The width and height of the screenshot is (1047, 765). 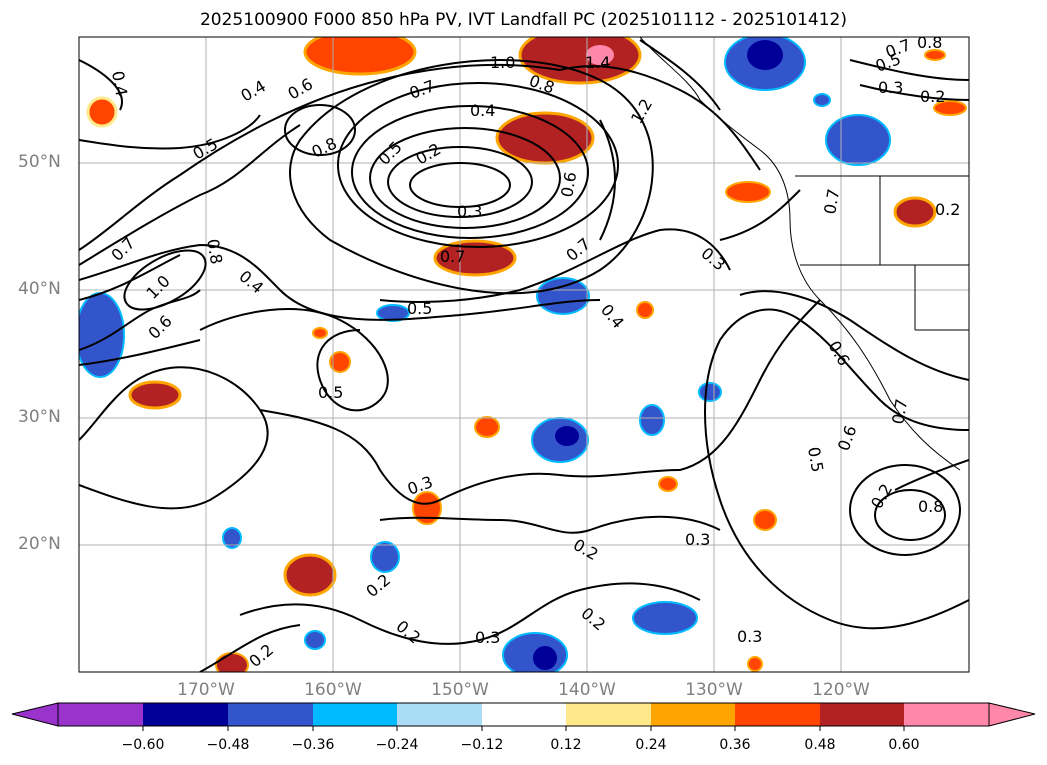 I want to click on colorbar-tick-label: 0.24, so click(x=651, y=745).